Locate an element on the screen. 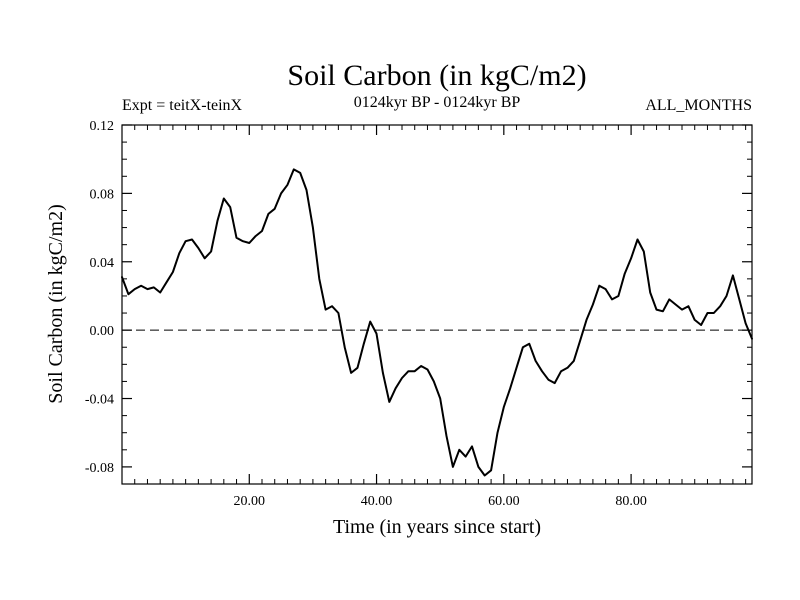 This screenshot has height=600, width=800. chart-title: Soil Carbon (in kgC/m2) is located at coordinates (436, 75).